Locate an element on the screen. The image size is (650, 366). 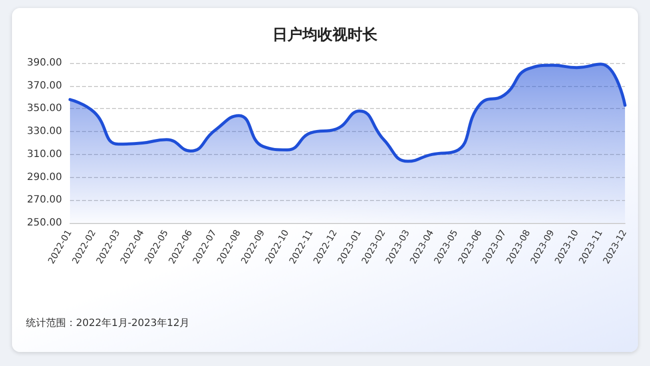
y-tick-label: 290.00 is located at coordinates (44, 177).